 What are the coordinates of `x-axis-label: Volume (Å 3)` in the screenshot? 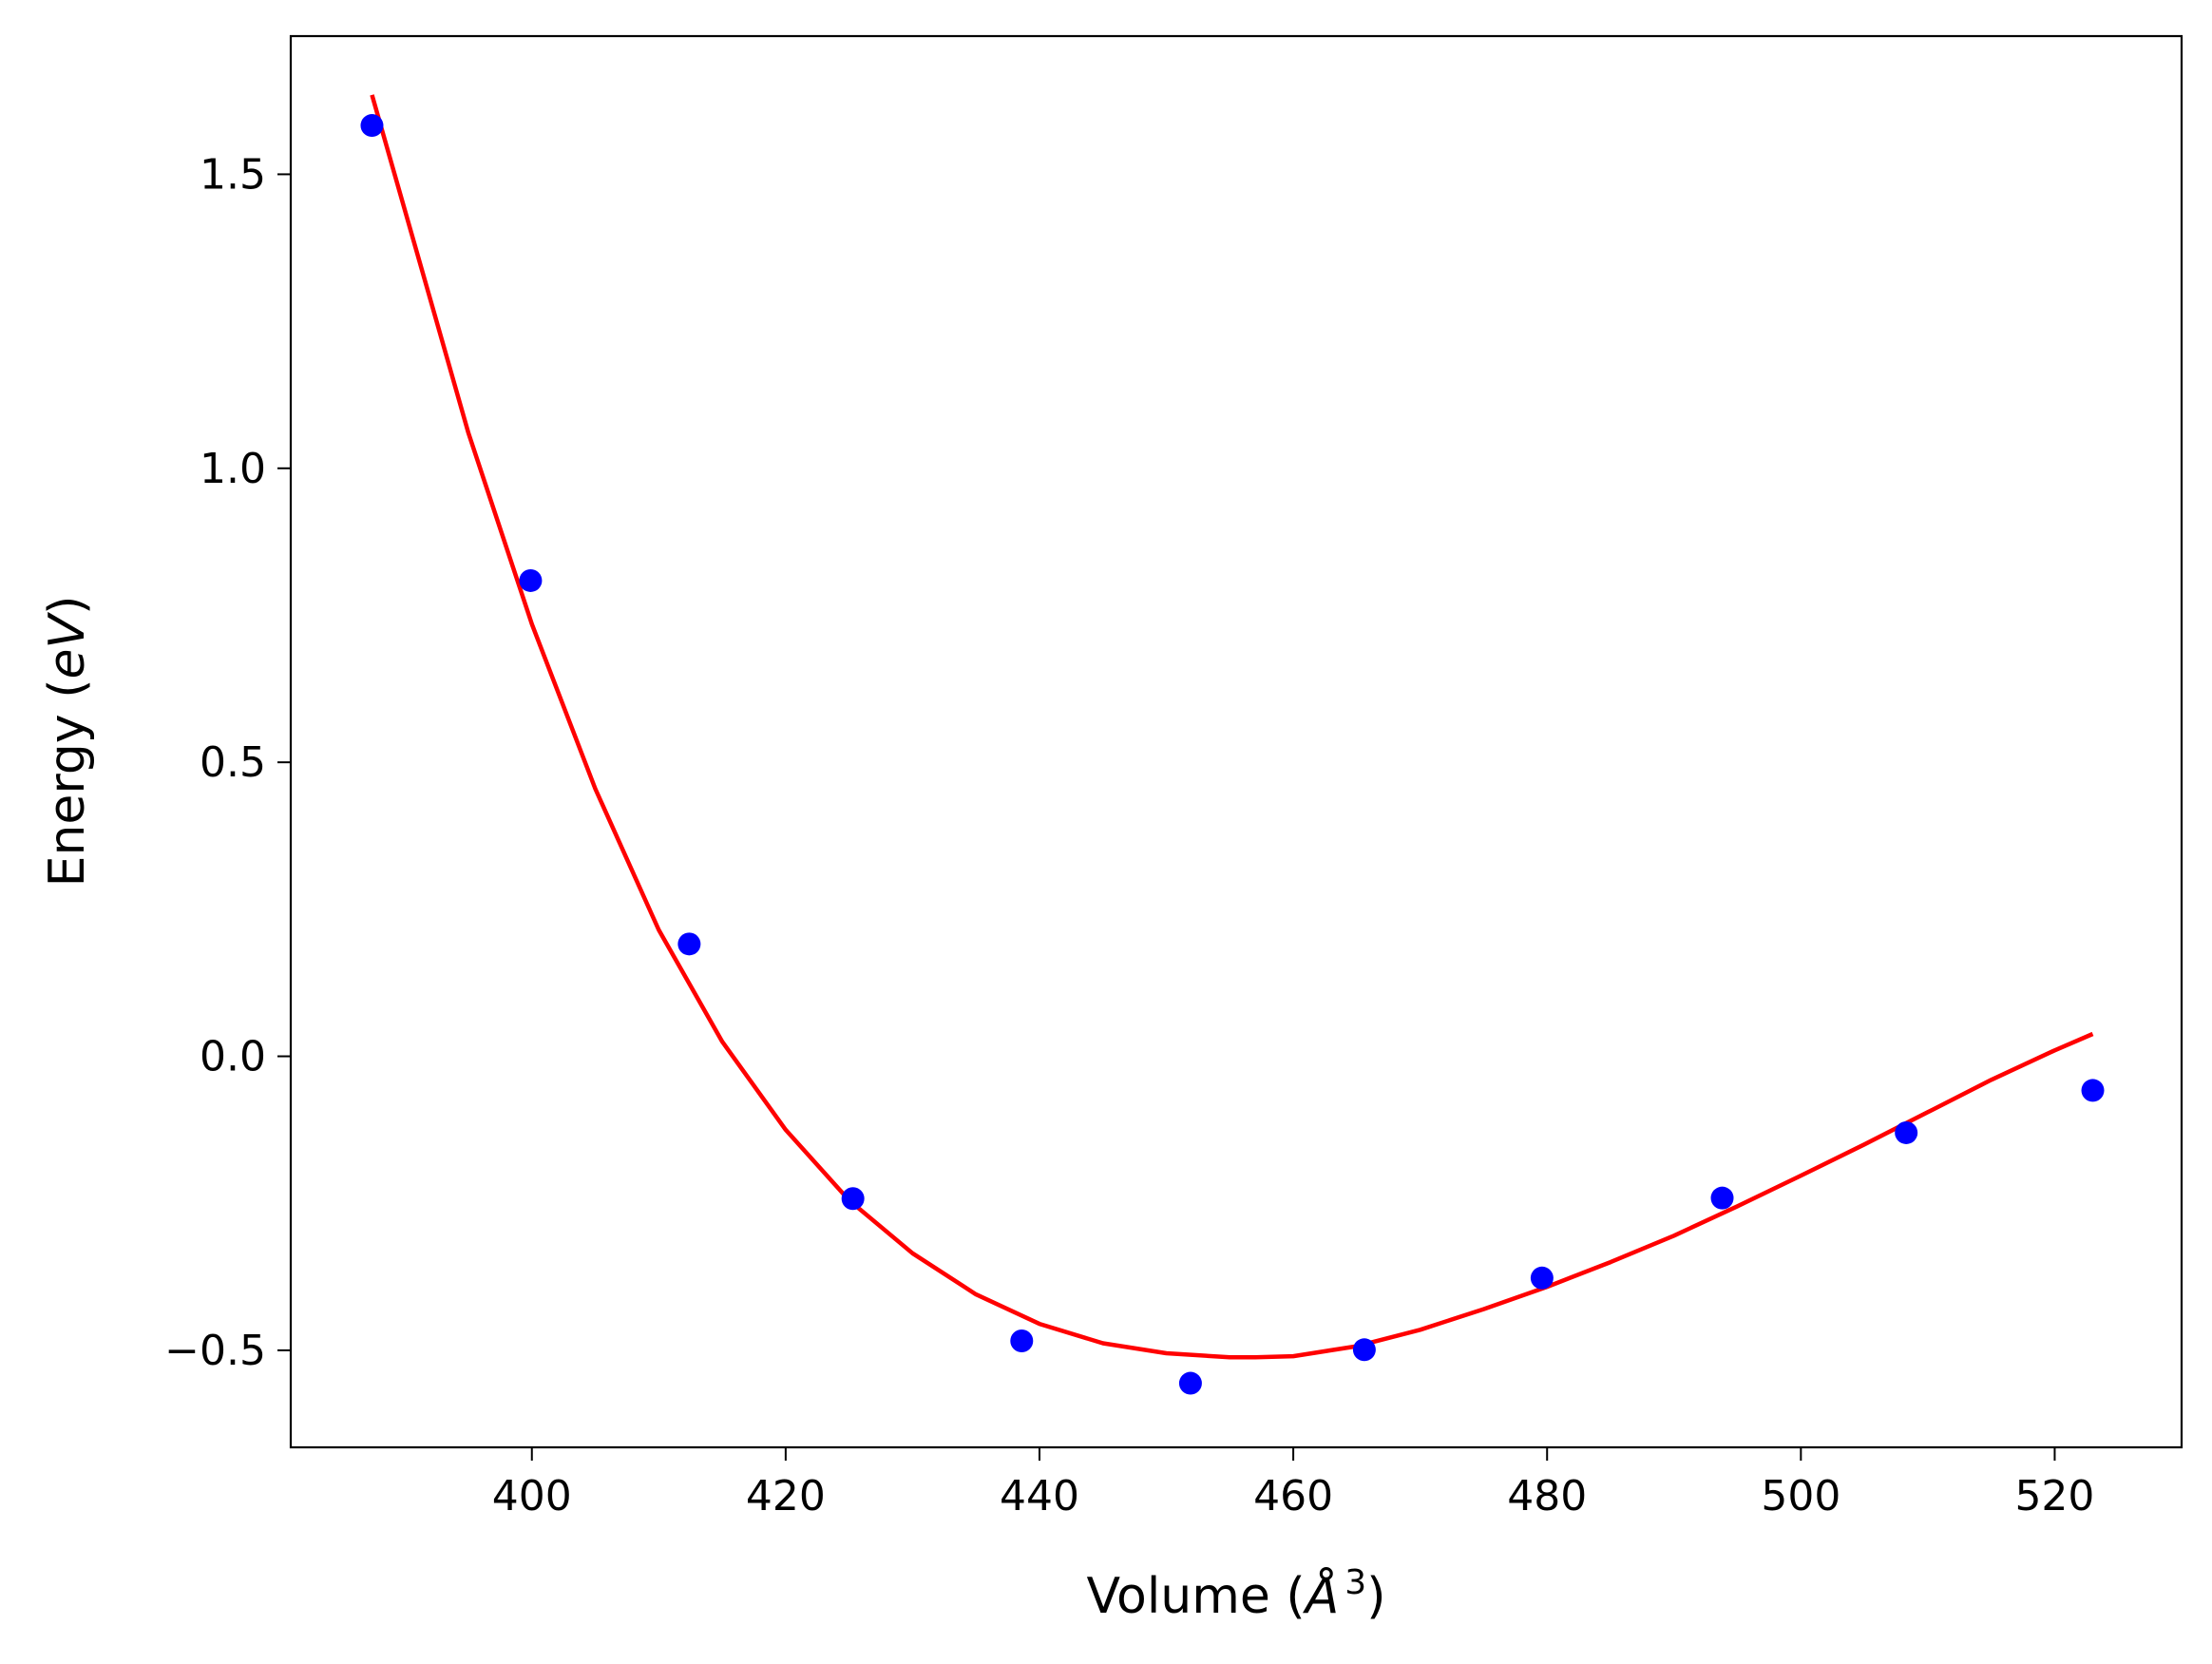 It's located at (1236, 1594).